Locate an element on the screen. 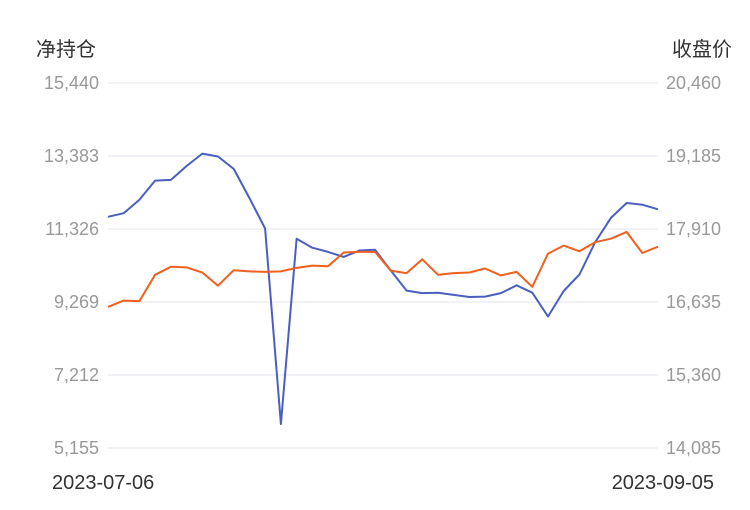 This screenshot has height=510, width=750. x-end-date: 2023-09-05 is located at coordinates (663, 483).